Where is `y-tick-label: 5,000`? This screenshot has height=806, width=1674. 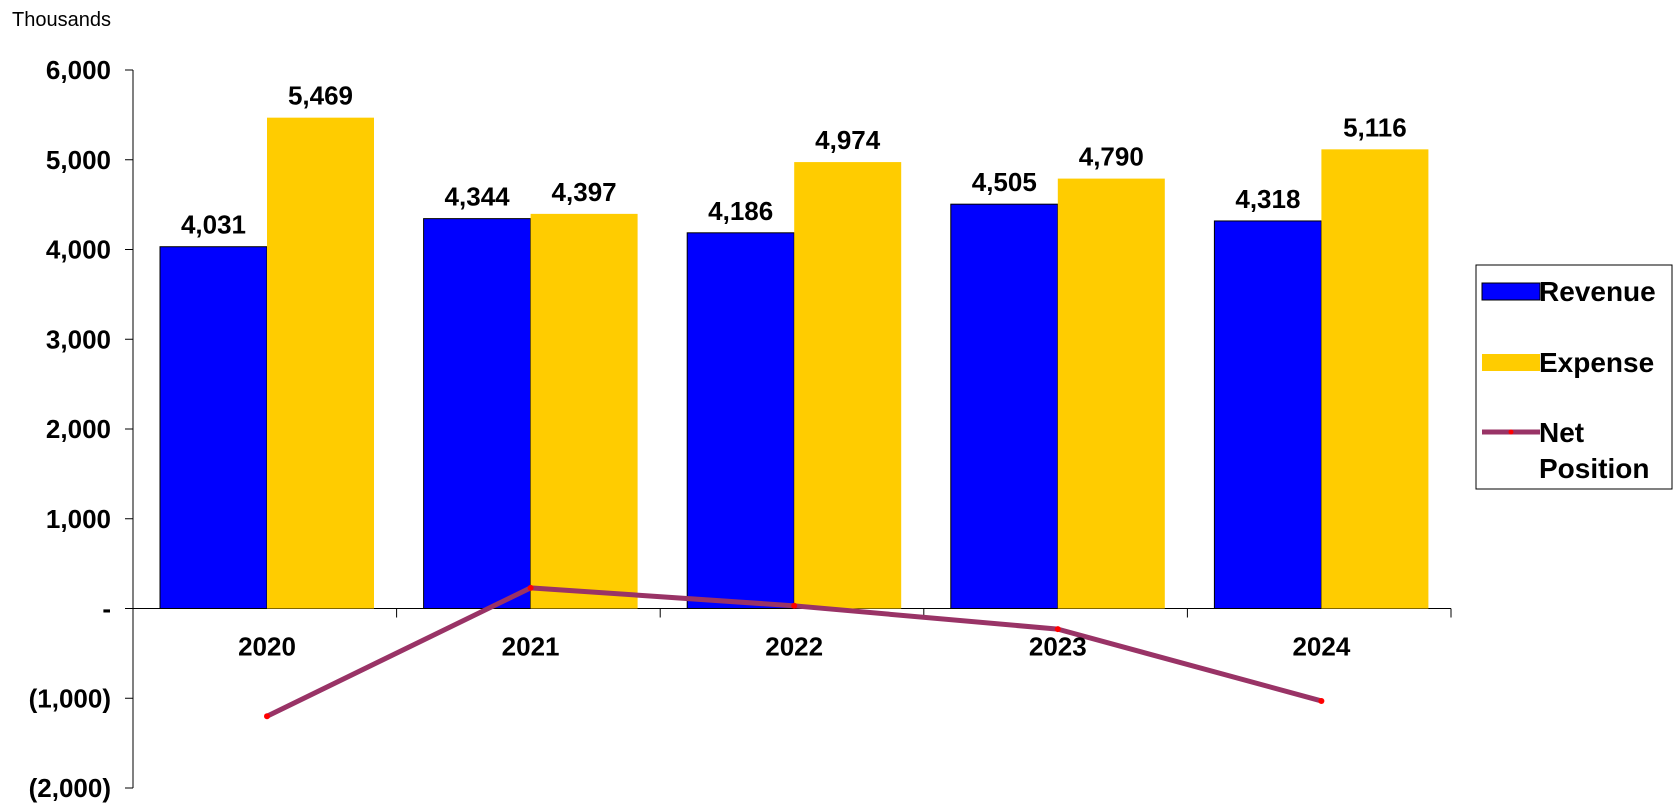 y-tick-label: 5,000 is located at coordinates (78, 160).